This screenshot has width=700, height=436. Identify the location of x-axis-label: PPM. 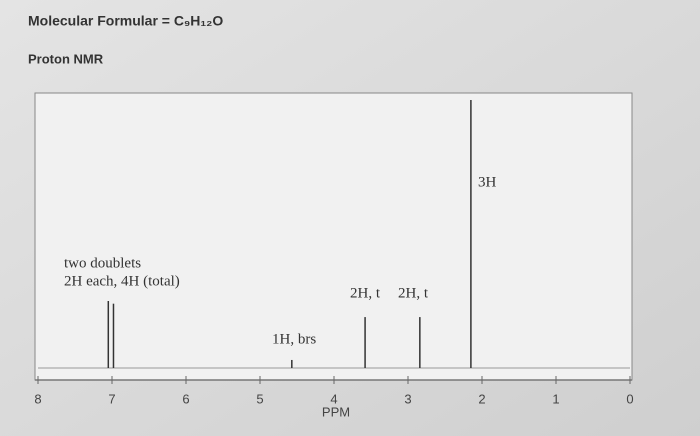
(336, 411).